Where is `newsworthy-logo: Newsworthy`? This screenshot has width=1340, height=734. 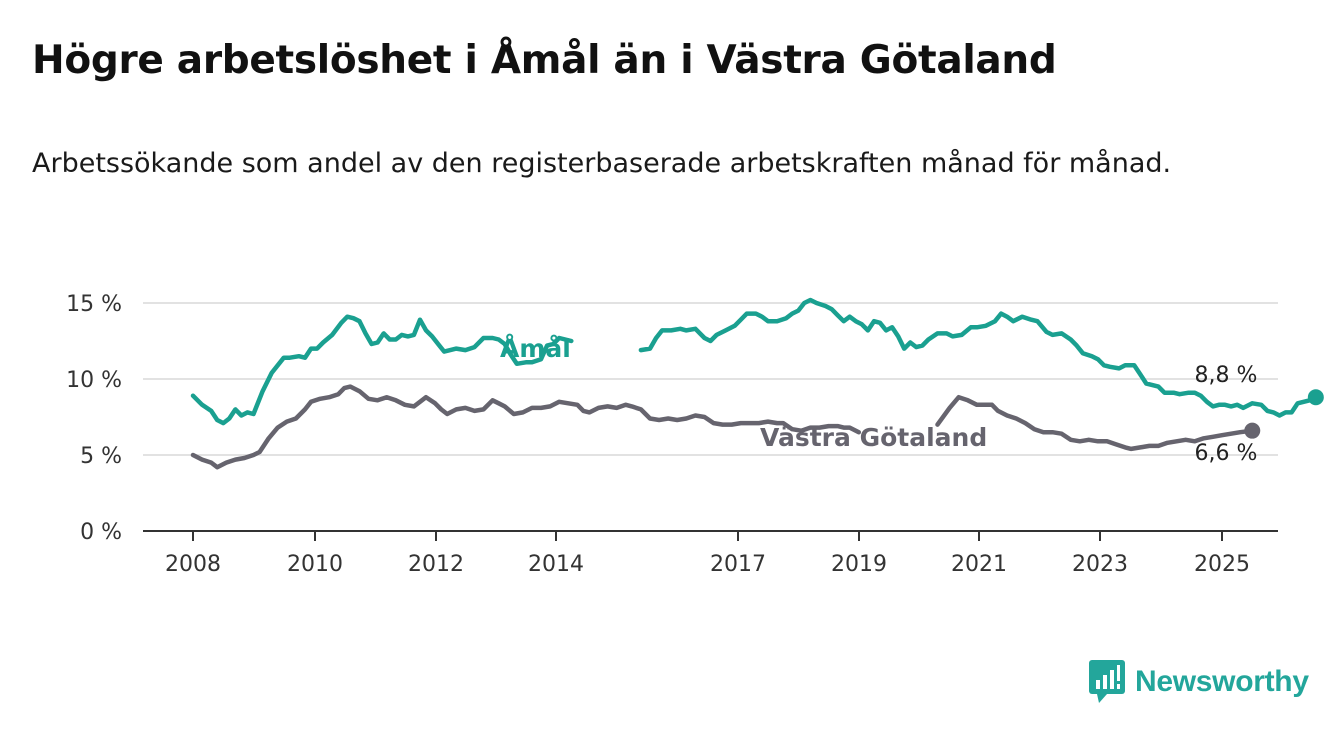 newsworthy-logo: Newsworthy is located at coordinates (1199, 682).